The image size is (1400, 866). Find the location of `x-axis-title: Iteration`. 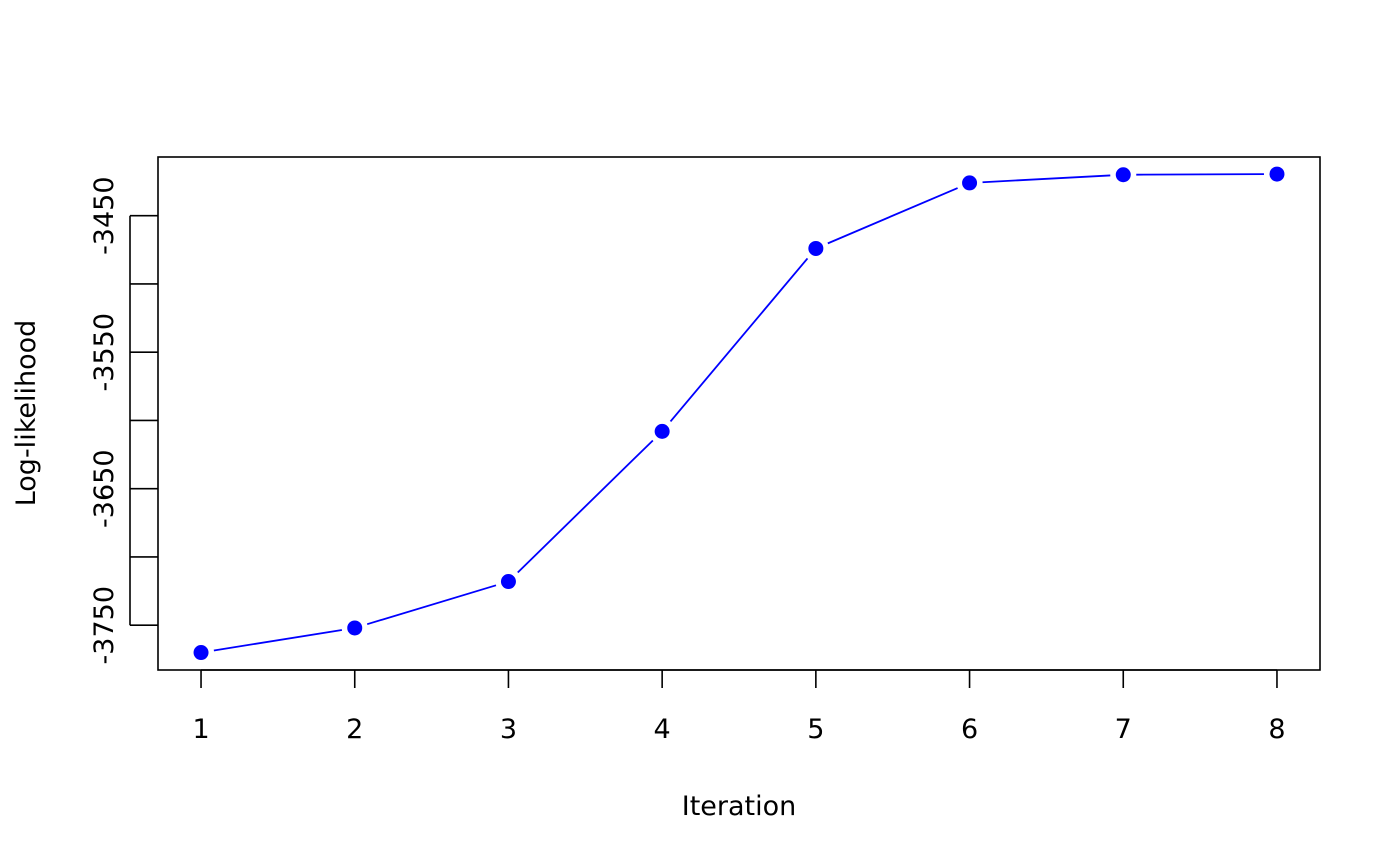

x-axis-title: Iteration is located at coordinates (739, 806).